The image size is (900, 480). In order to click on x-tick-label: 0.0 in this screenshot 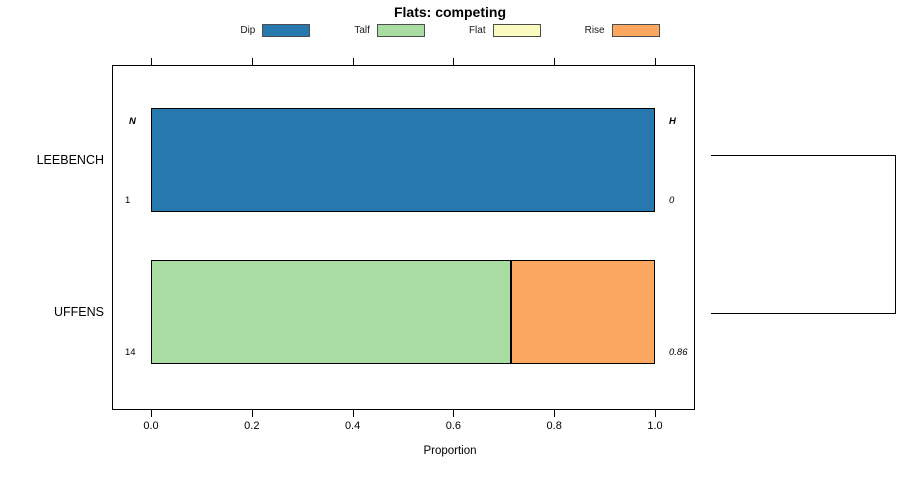, I will do `click(151, 426)`.